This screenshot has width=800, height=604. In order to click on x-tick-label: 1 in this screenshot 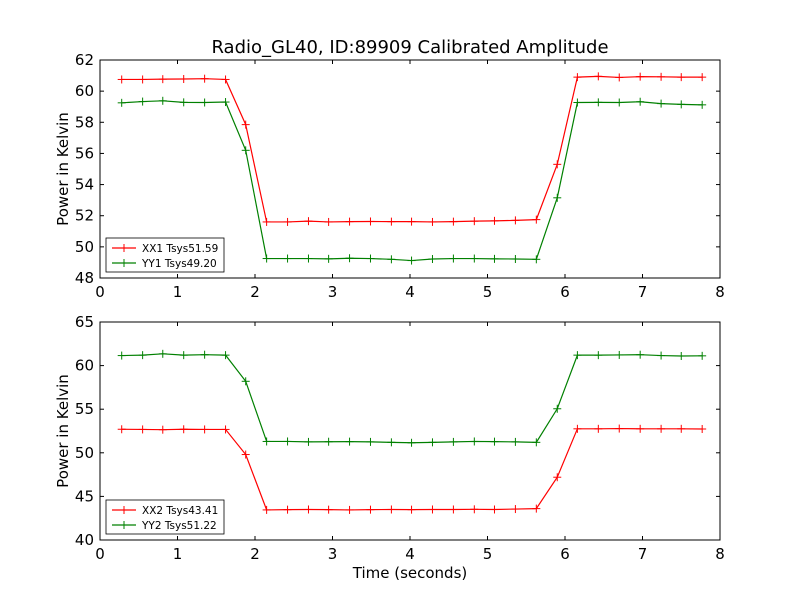, I will do `click(178, 292)`.